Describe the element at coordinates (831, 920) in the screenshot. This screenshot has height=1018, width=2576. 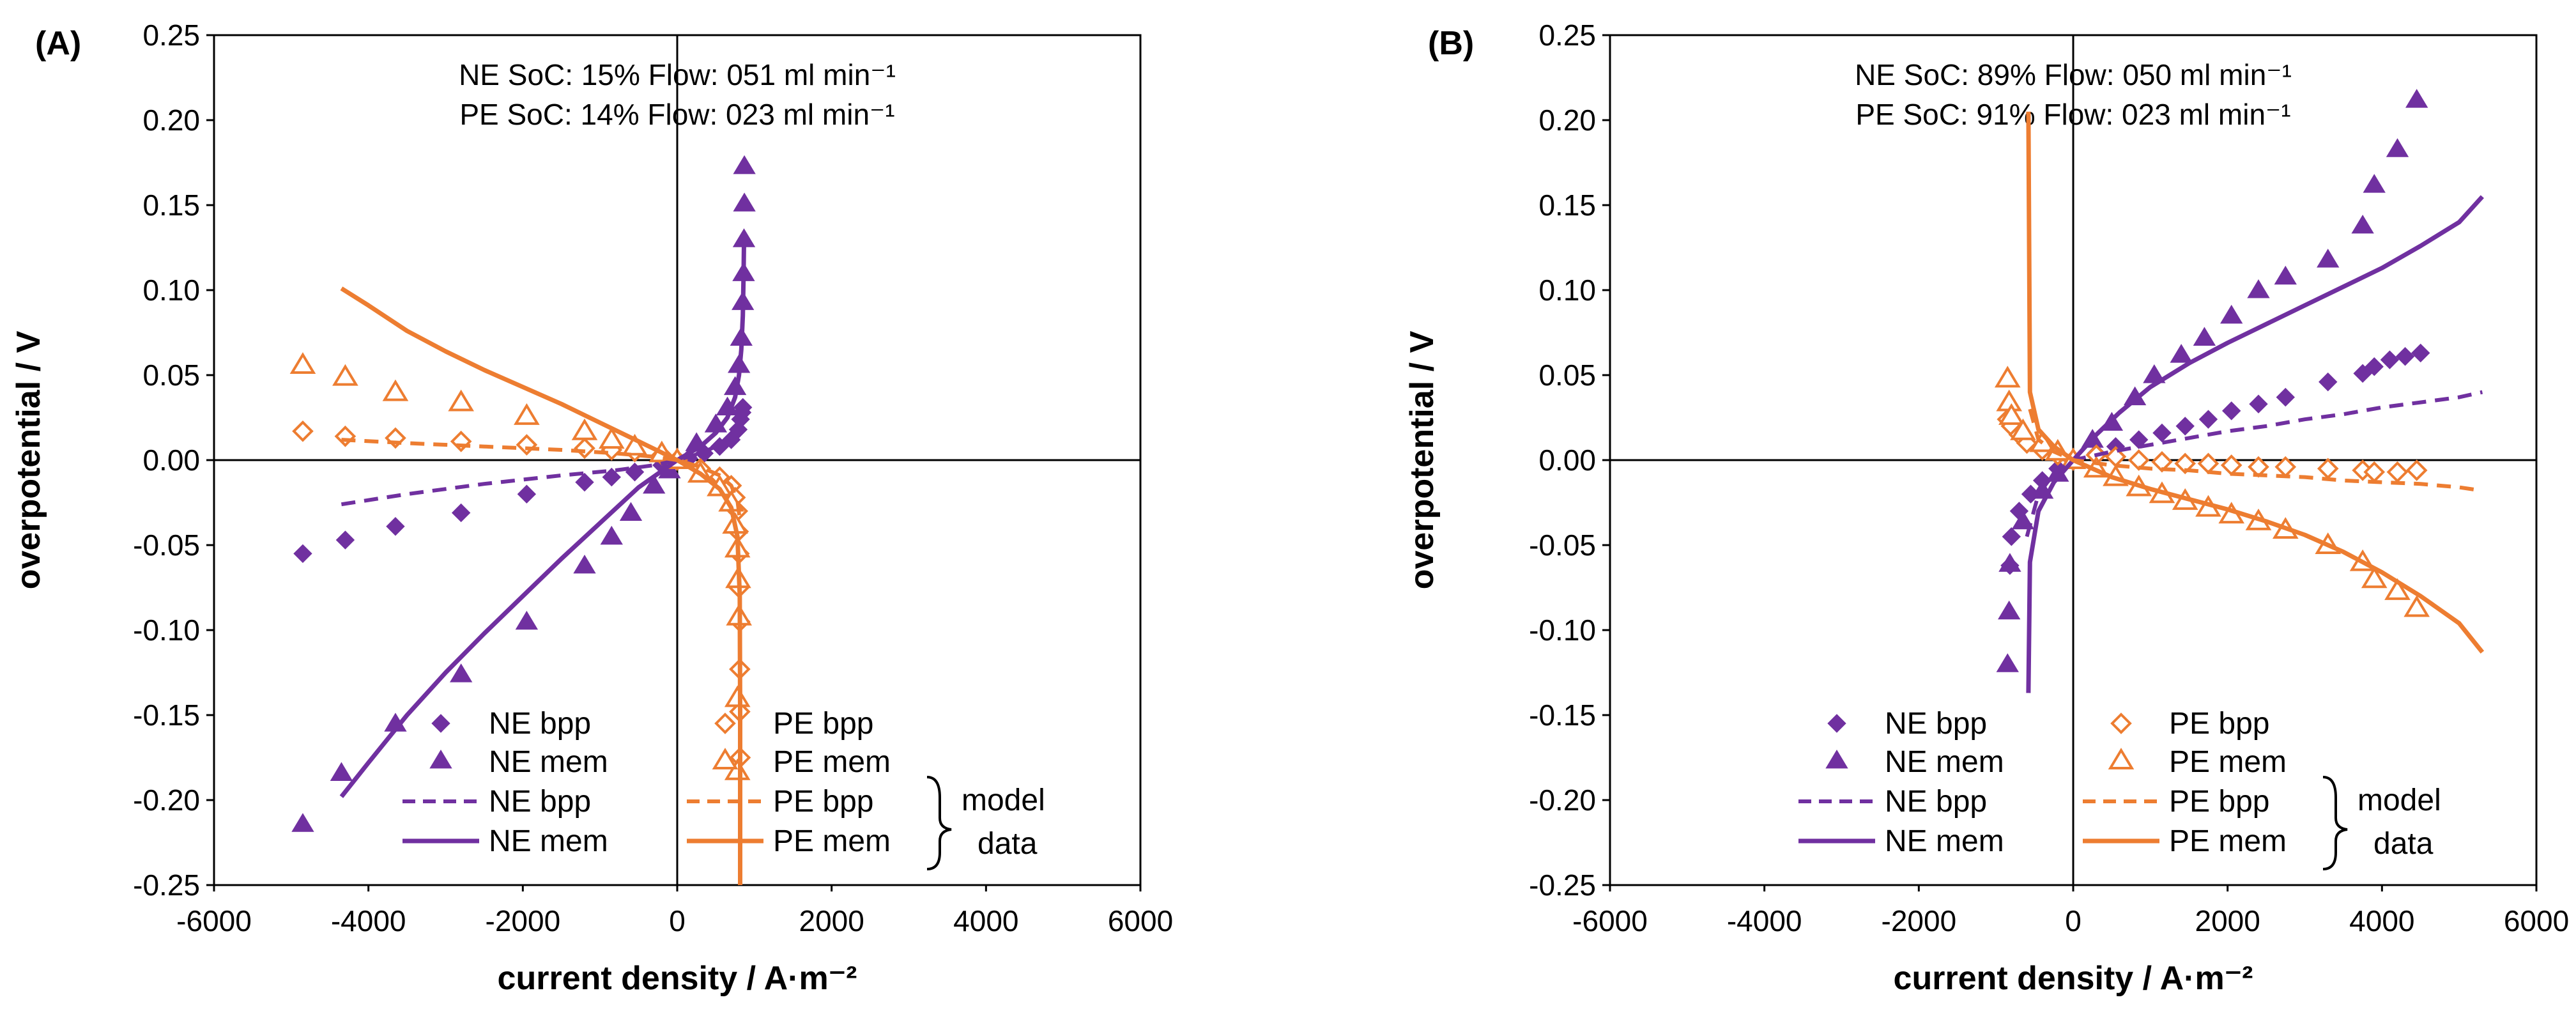
I see `x-tick-label: 2000` at that location.